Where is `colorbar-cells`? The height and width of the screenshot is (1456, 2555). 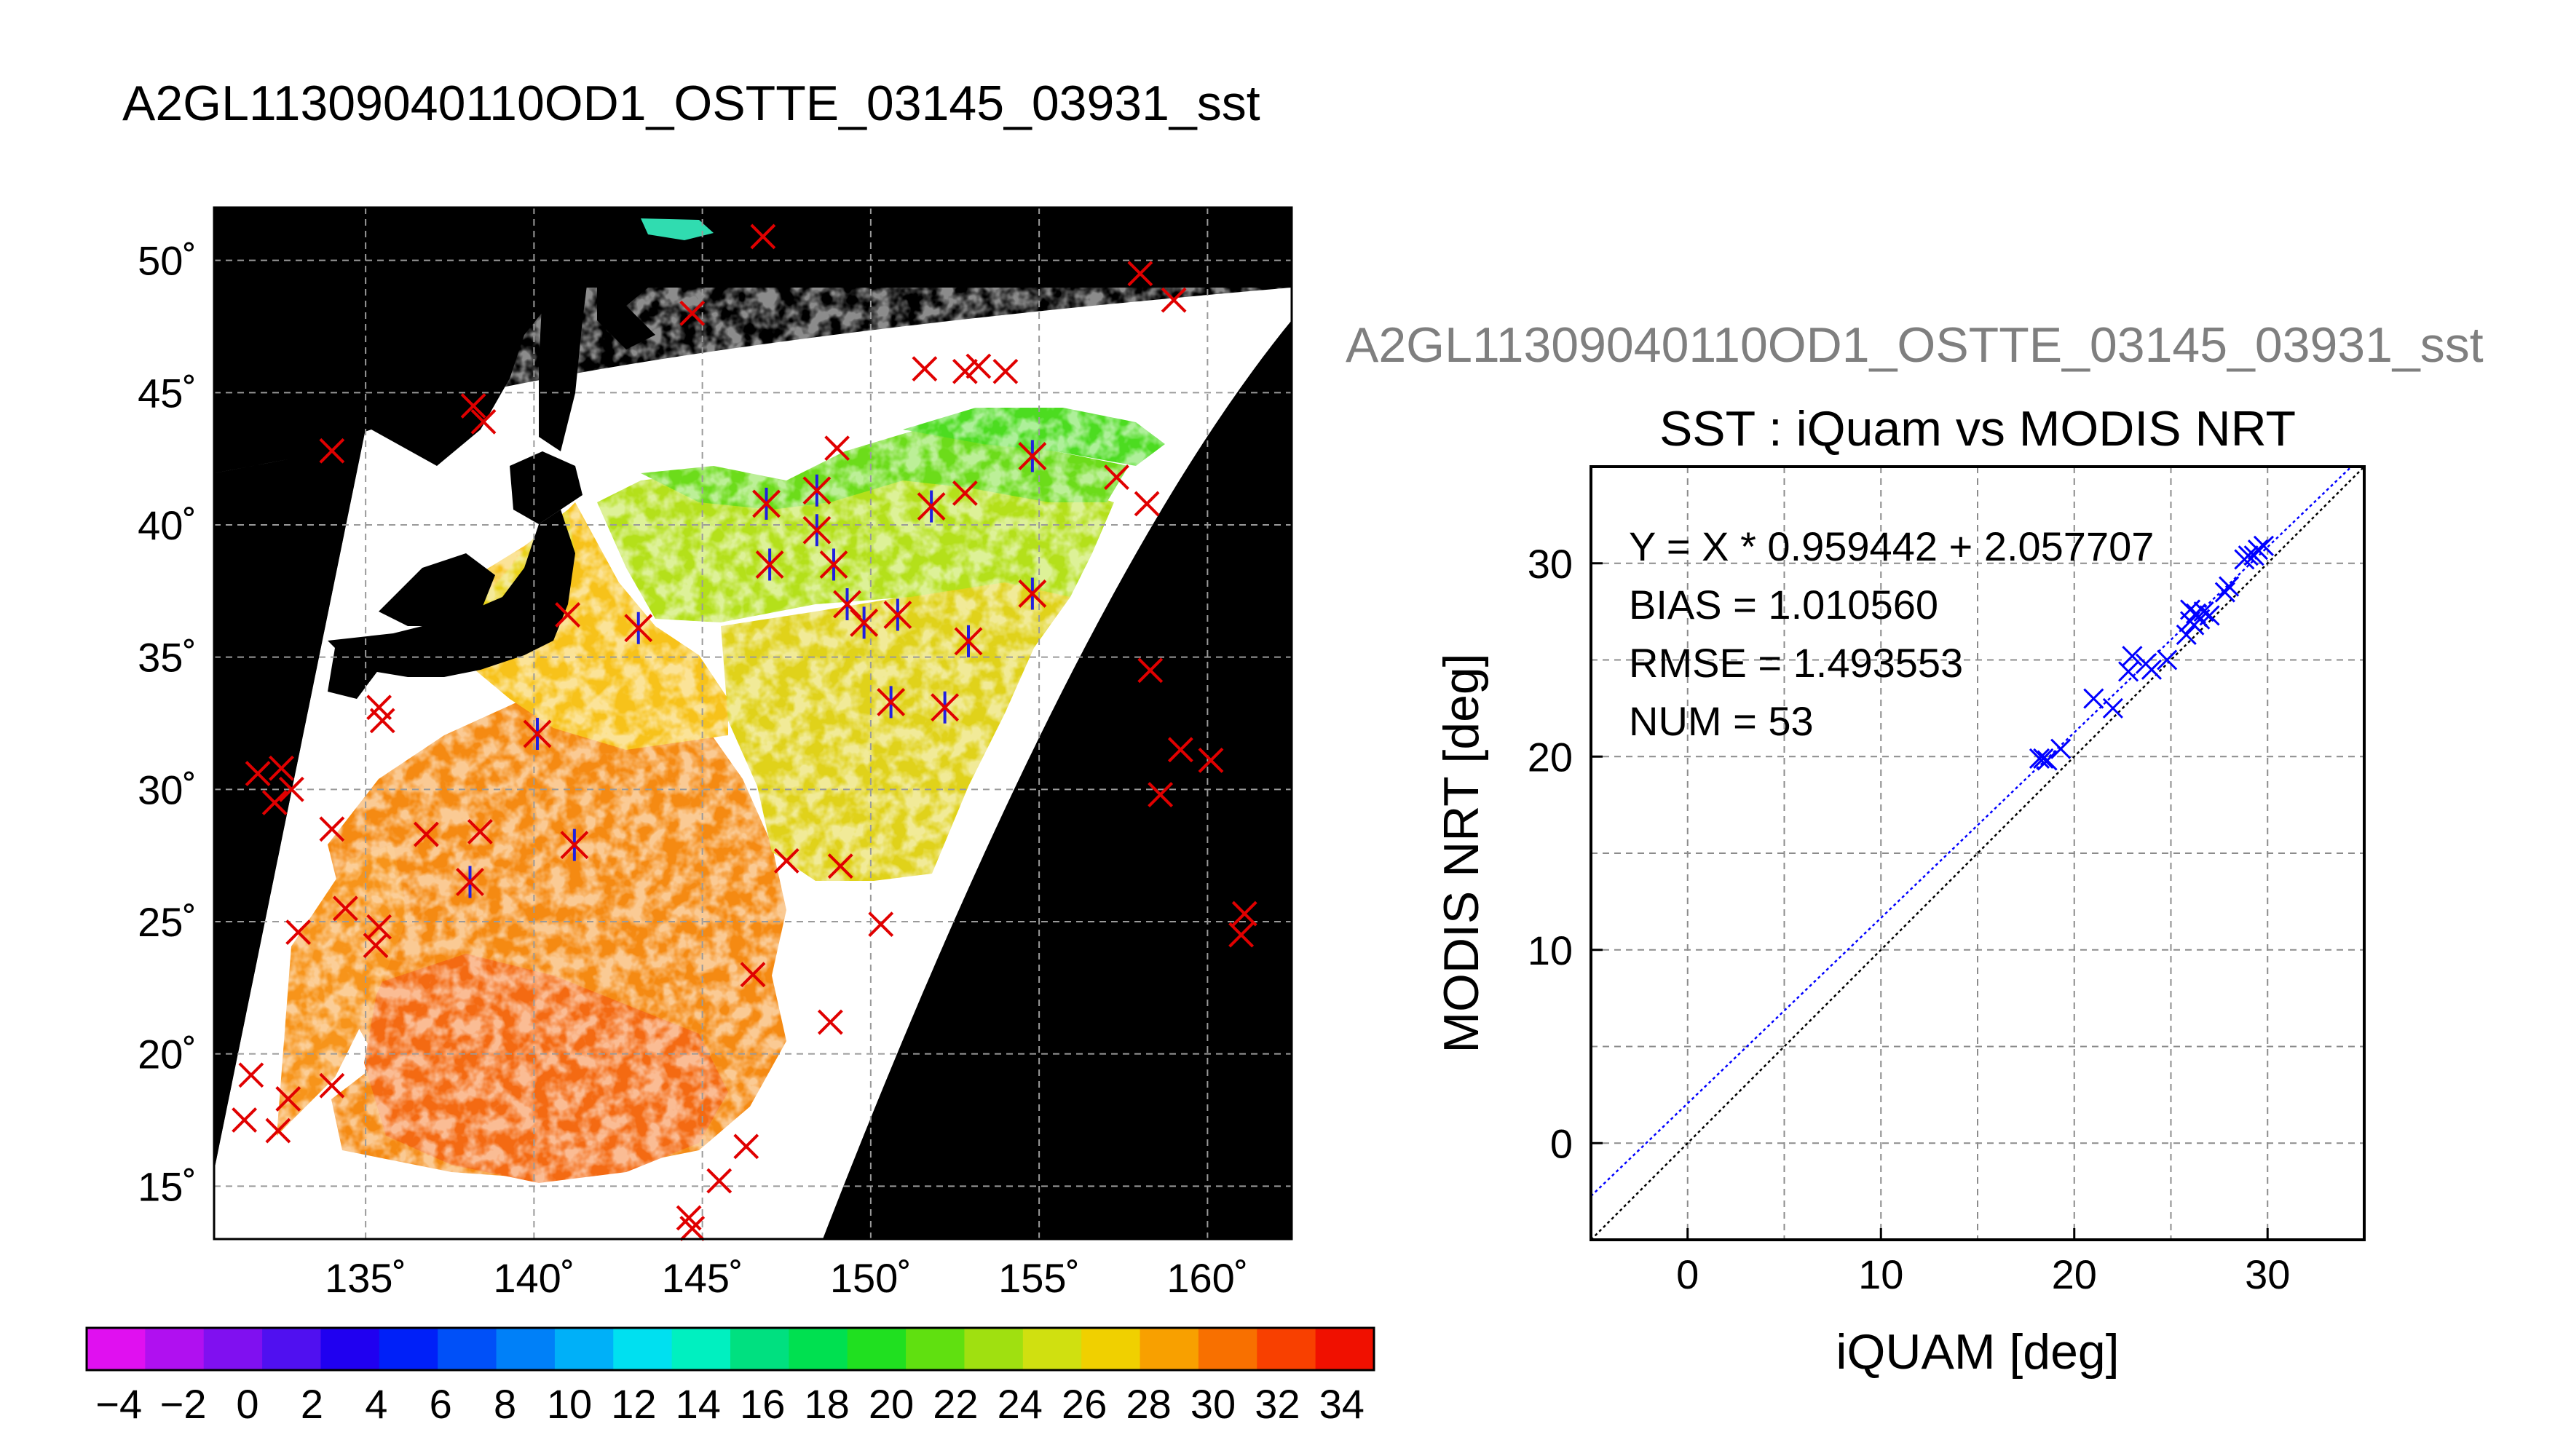 colorbar-cells is located at coordinates (731, 1349).